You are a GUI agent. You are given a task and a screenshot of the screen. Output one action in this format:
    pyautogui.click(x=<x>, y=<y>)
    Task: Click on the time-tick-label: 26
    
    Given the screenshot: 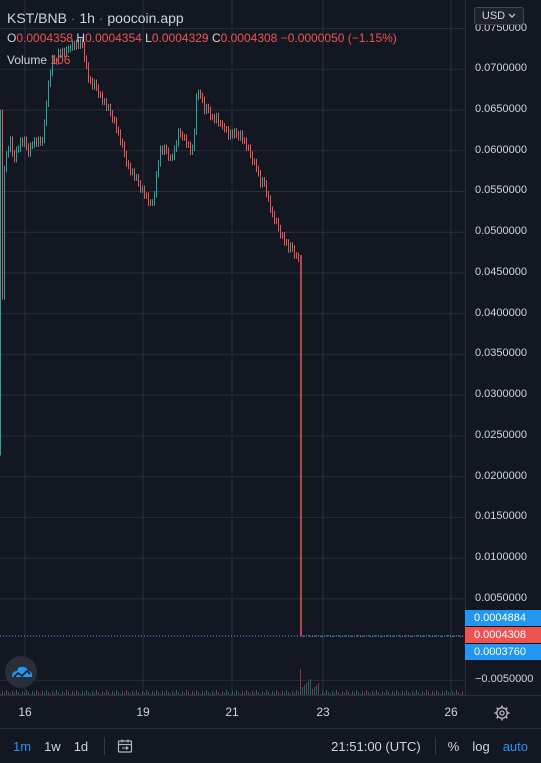 What is the action you would take?
    pyautogui.click(x=451, y=712)
    